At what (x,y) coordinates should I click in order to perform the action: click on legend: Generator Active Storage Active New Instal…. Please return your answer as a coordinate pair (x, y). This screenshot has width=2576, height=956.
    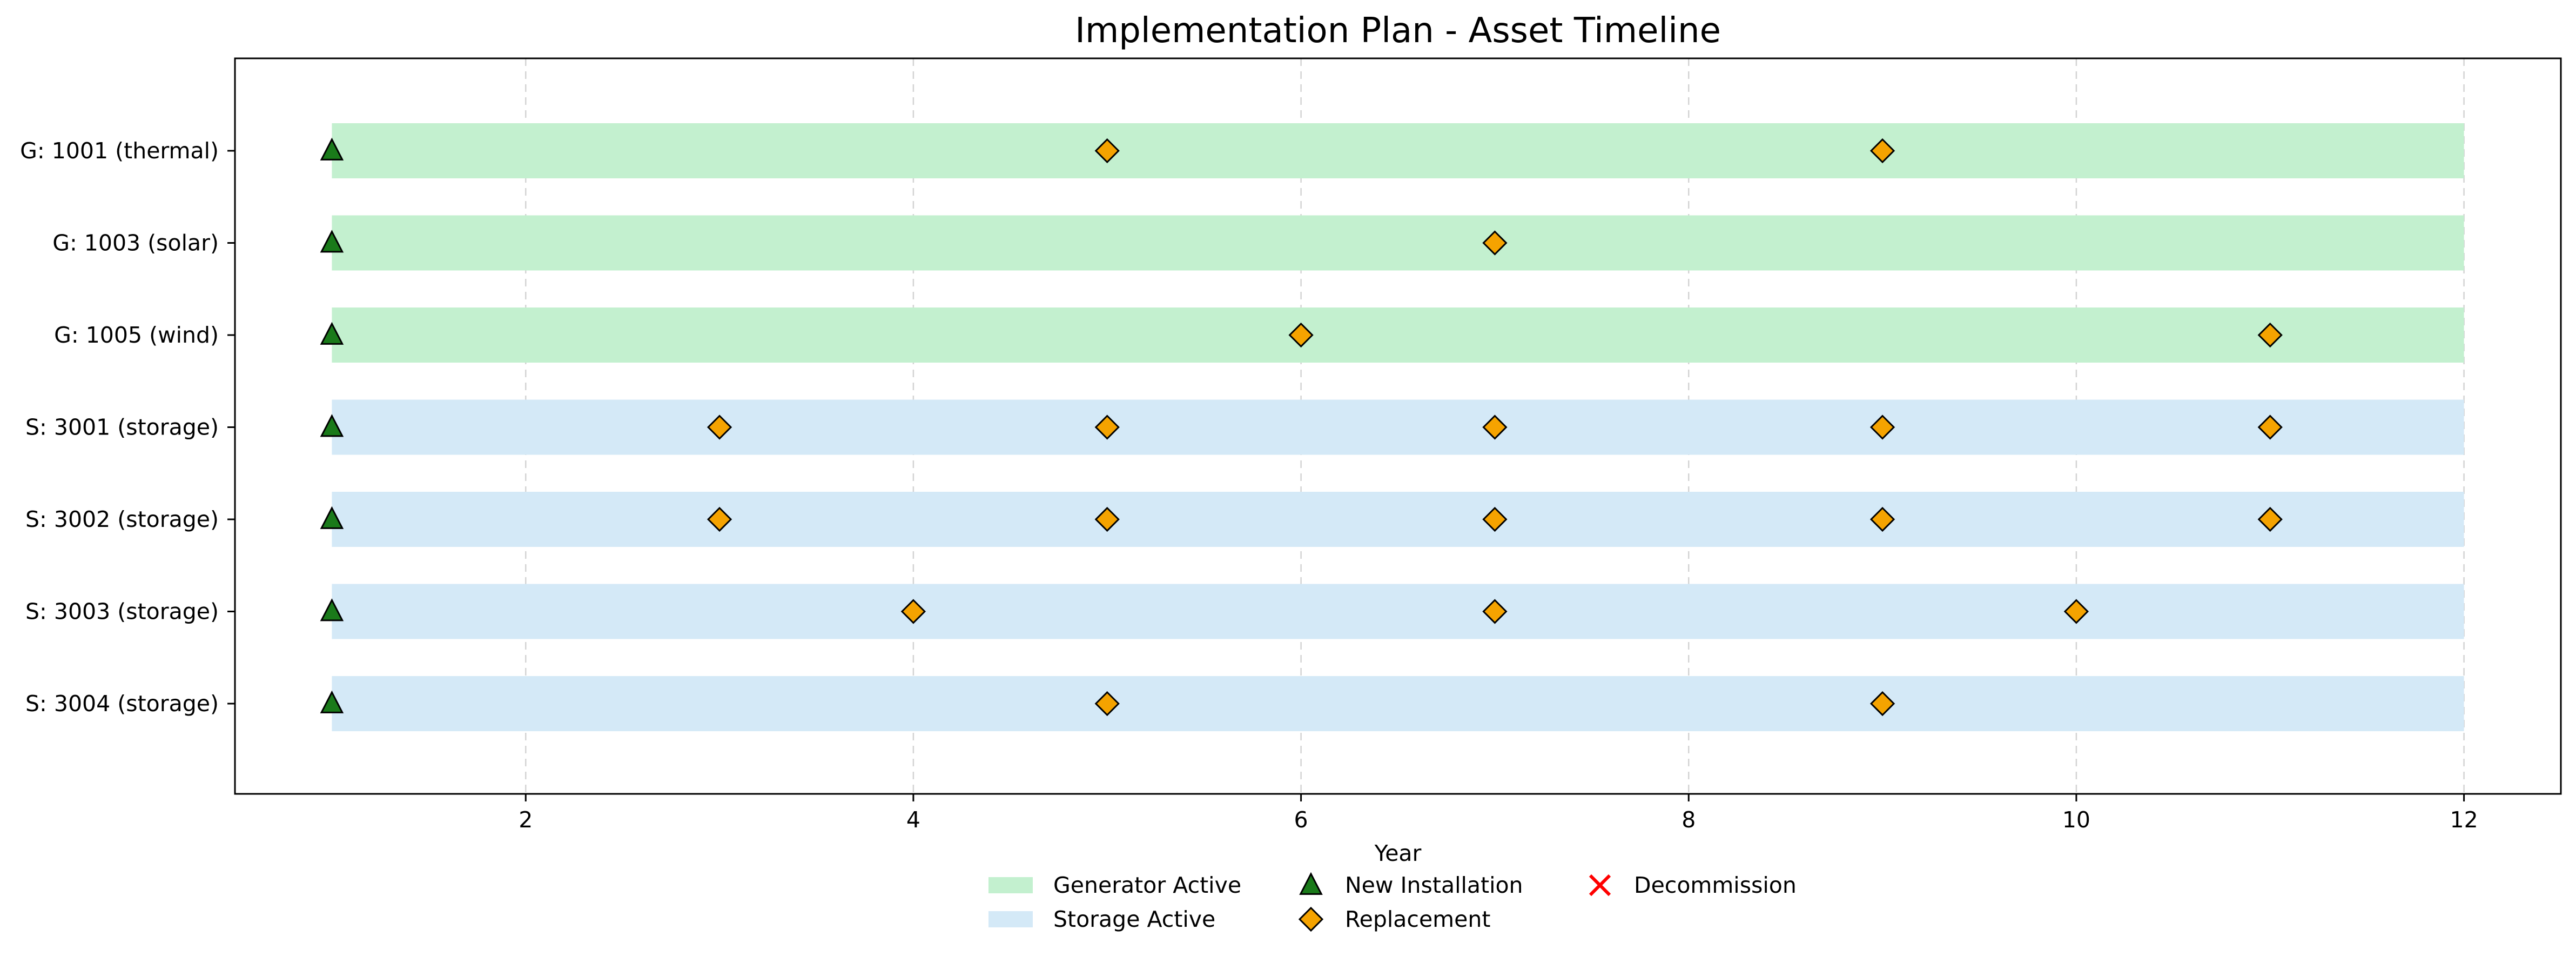
    Looking at the image, I should click on (1392, 902).